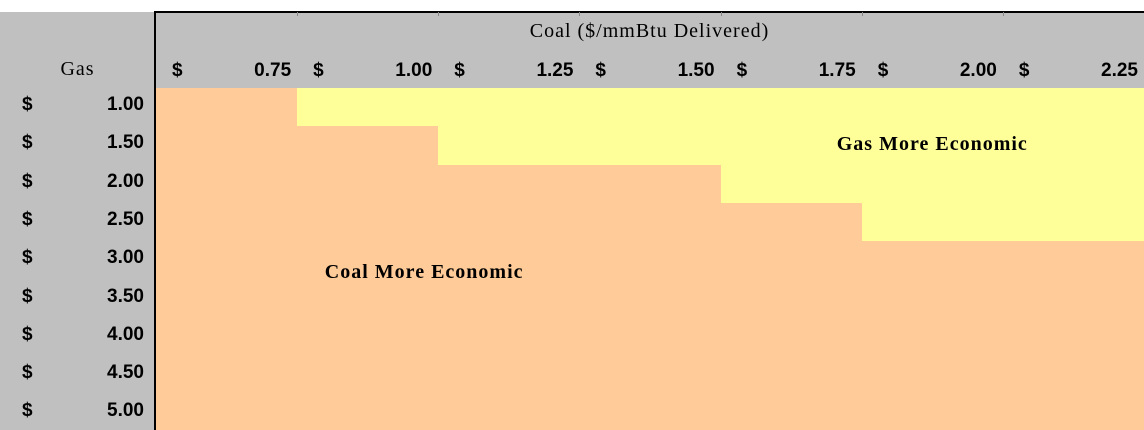  Describe the element at coordinates (649, 12) in the screenshot. I see `header-border` at that location.